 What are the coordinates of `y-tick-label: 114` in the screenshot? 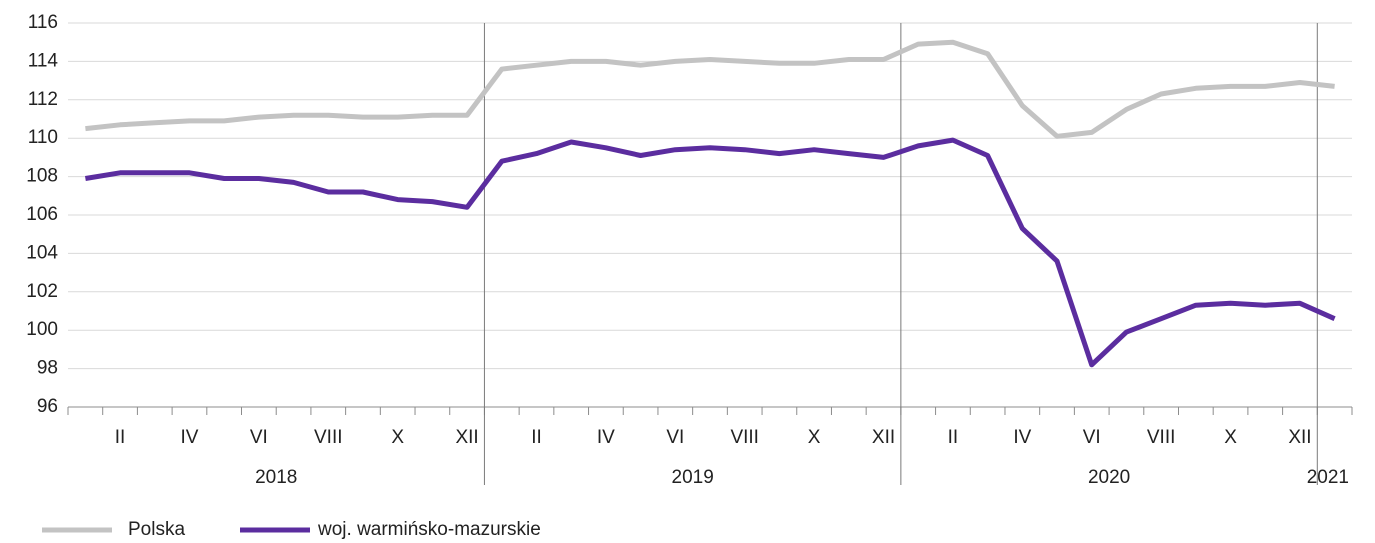 It's located at (43, 60).